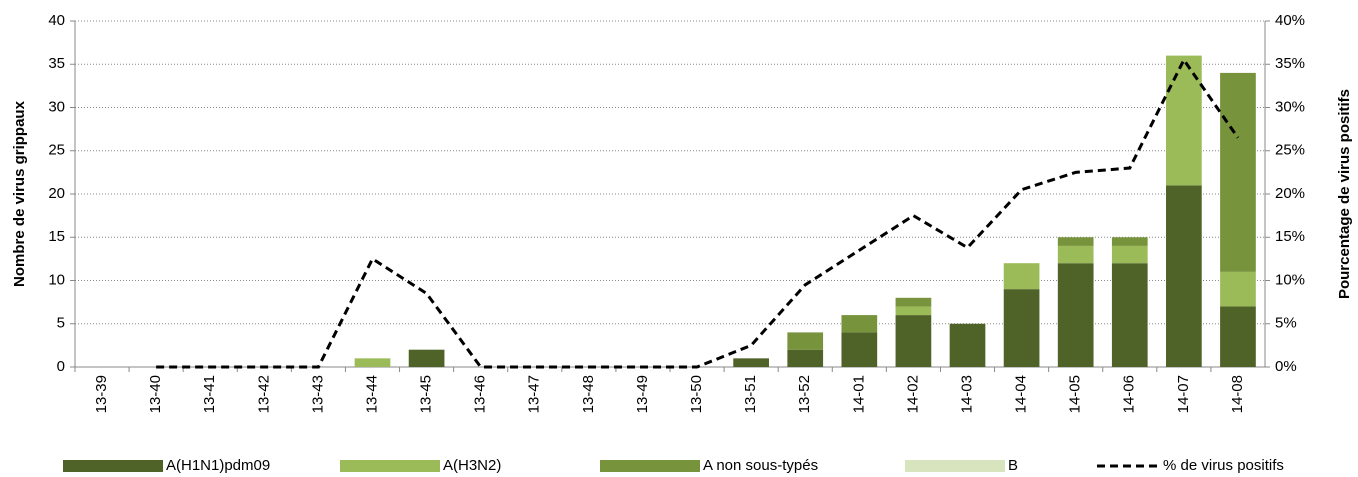  Describe the element at coordinates (56, 193) in the screenshot. I see `y-tick-label: 20` at that location.